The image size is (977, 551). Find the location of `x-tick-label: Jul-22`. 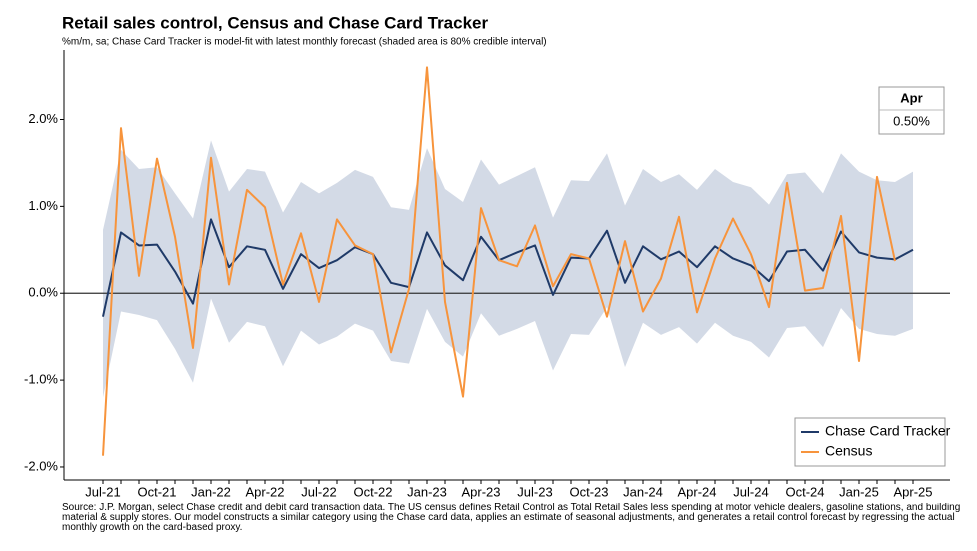

x-tick-label: Jul-22 is located at coordinates (318, 491).